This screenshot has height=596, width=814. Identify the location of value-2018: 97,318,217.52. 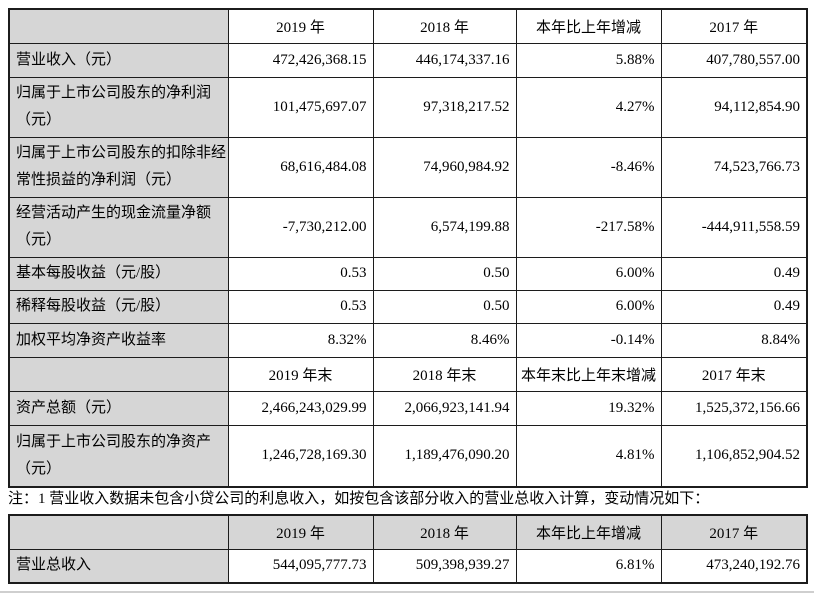
(444, 107).